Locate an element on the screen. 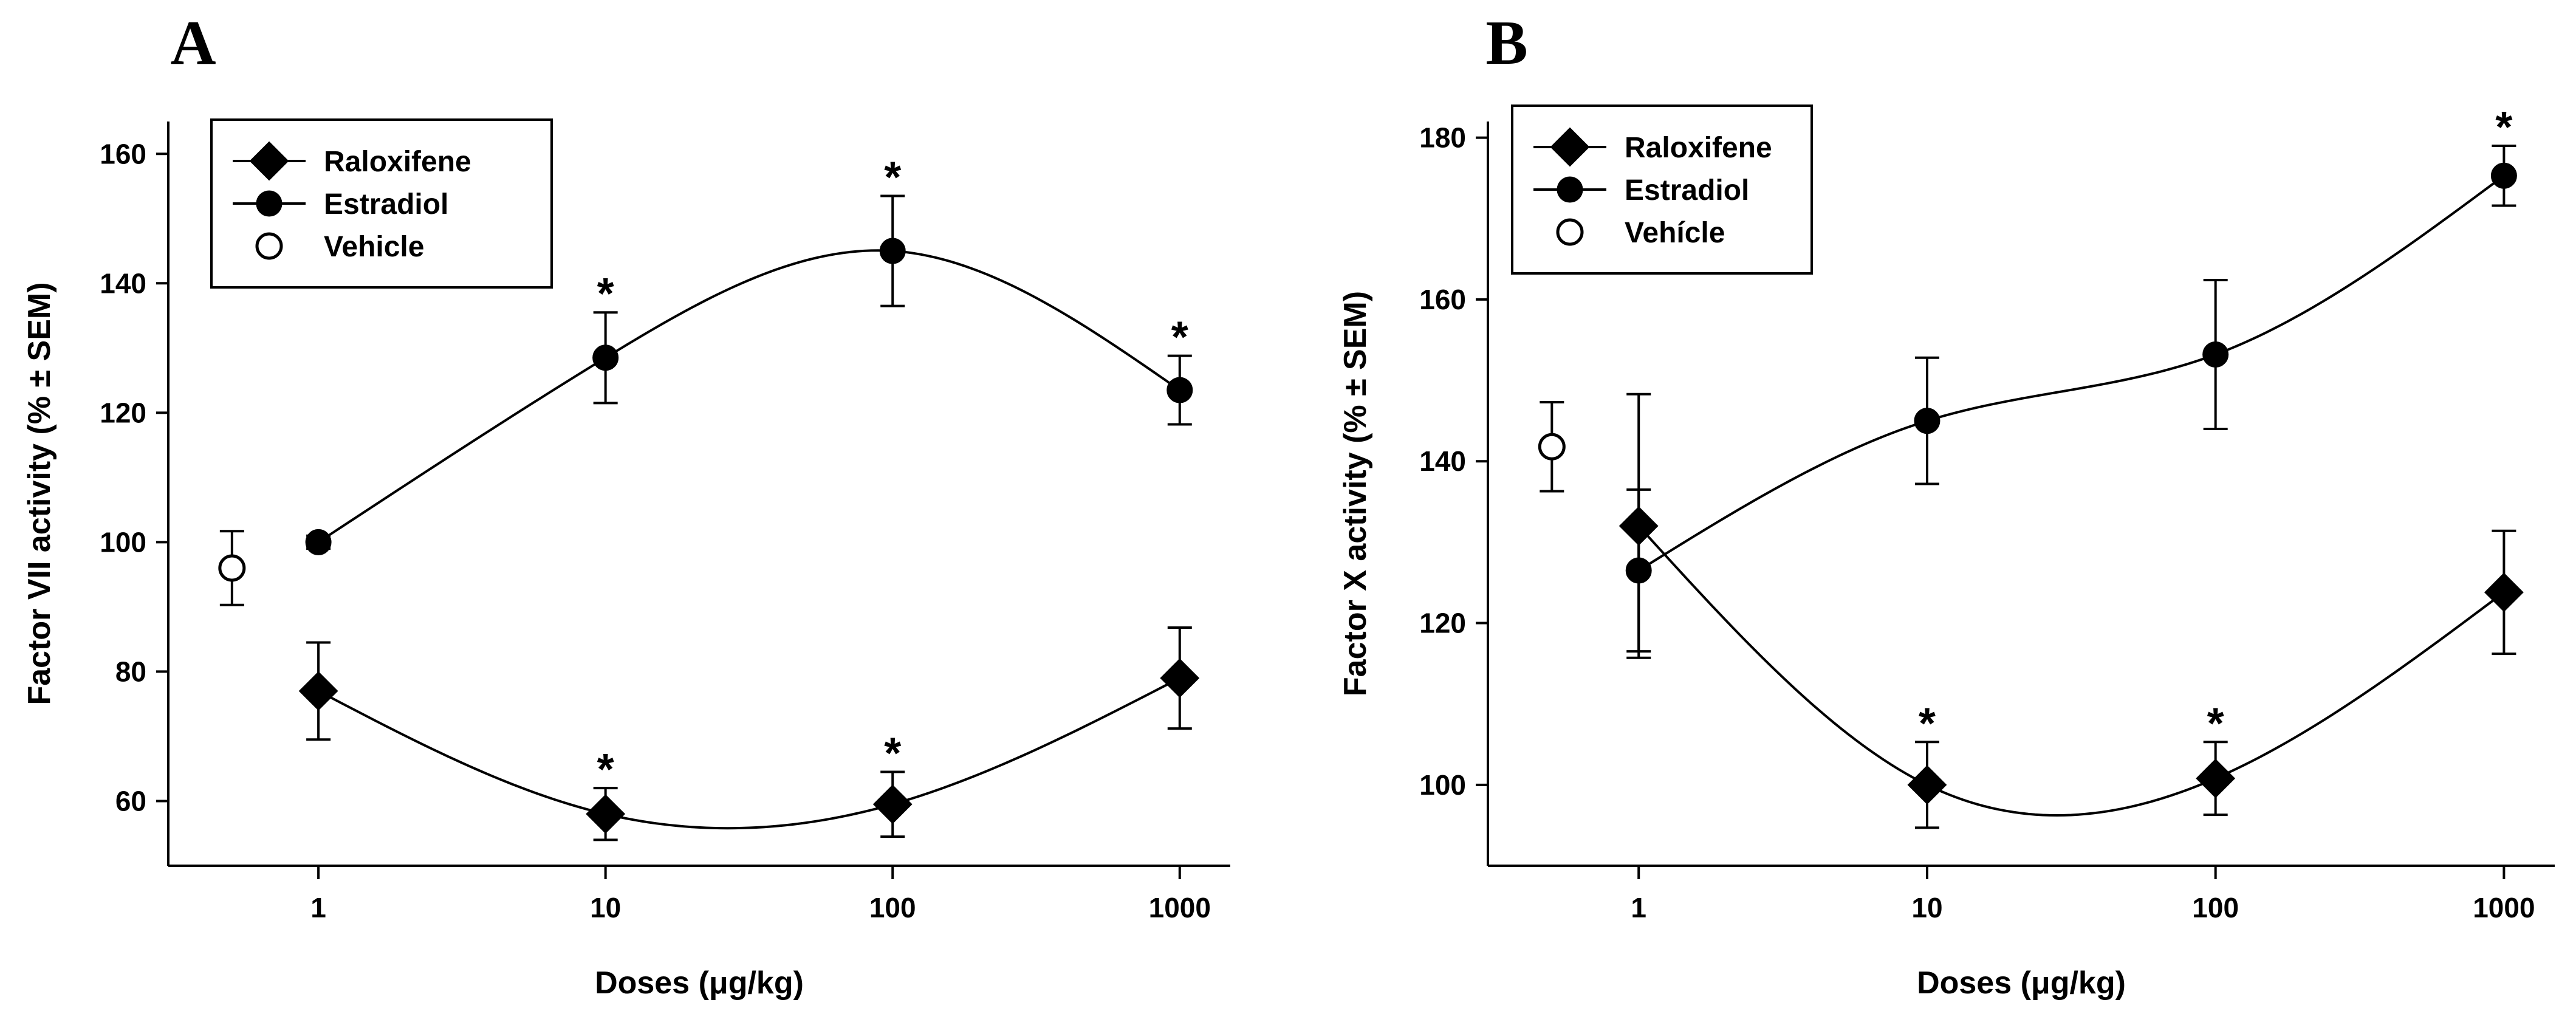 The height and width of the screenshot is (1014, 2576). series-estradiol: * * * is located at coordinates (749, 355).